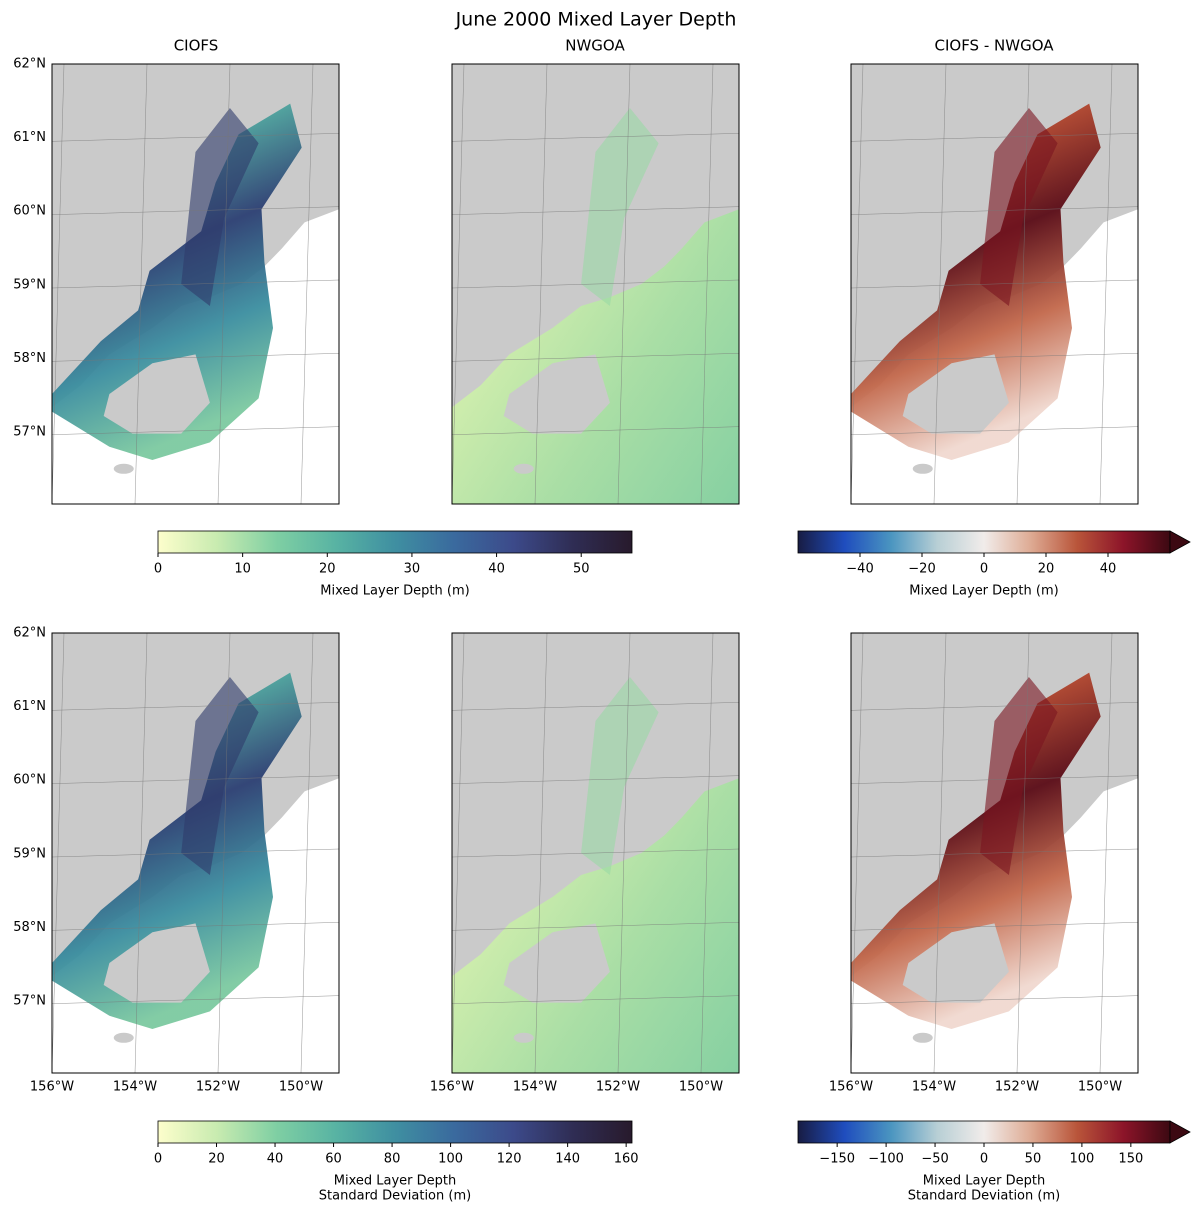 The image size is (1200, 1214). I want to click on lat-label: 59°N, so click(29, 284).